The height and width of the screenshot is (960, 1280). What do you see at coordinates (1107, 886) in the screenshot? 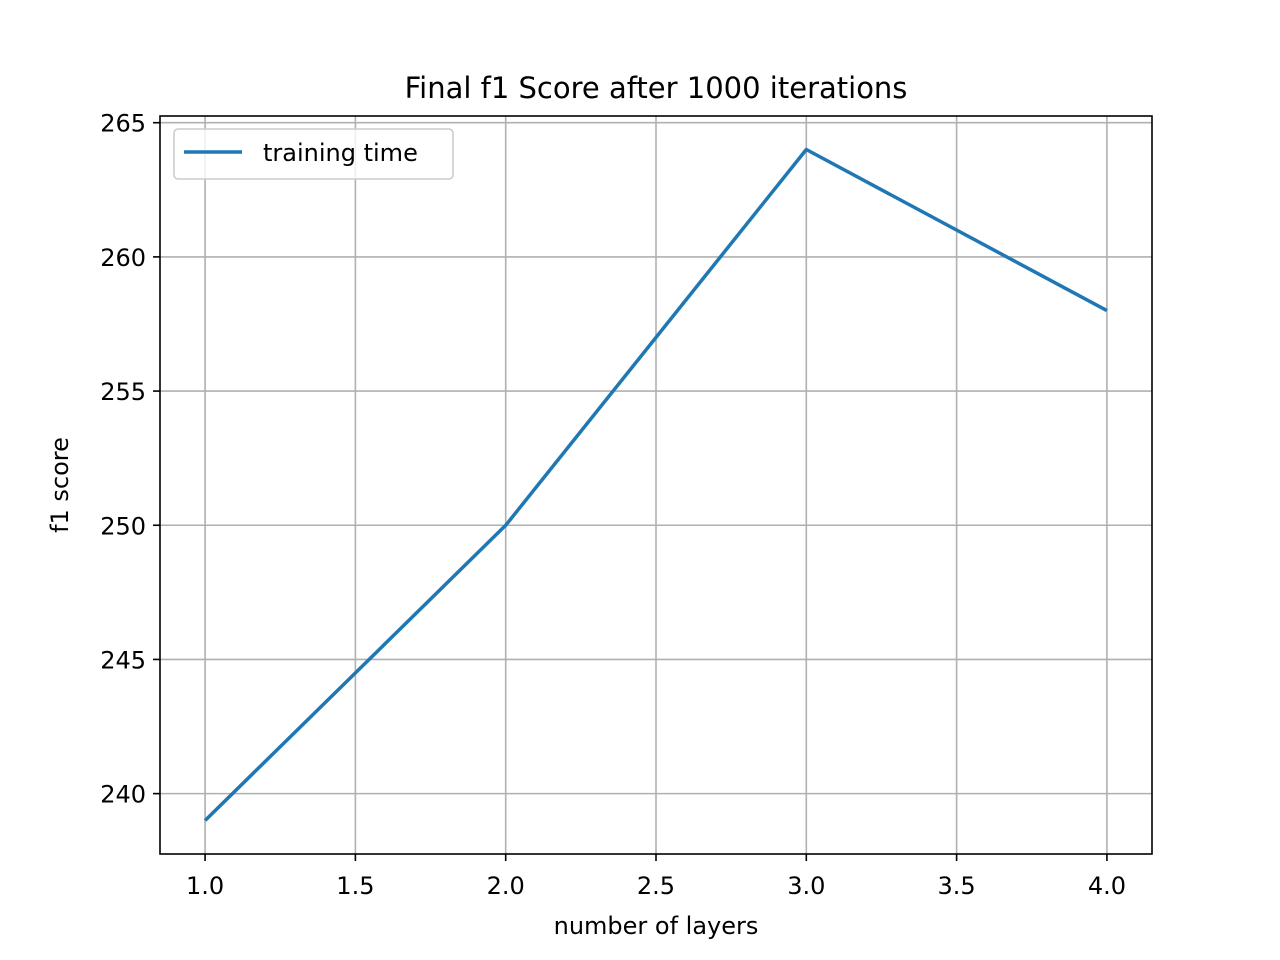
I see `x-tick-label: 4.0` at bounding box center [1107, 886].